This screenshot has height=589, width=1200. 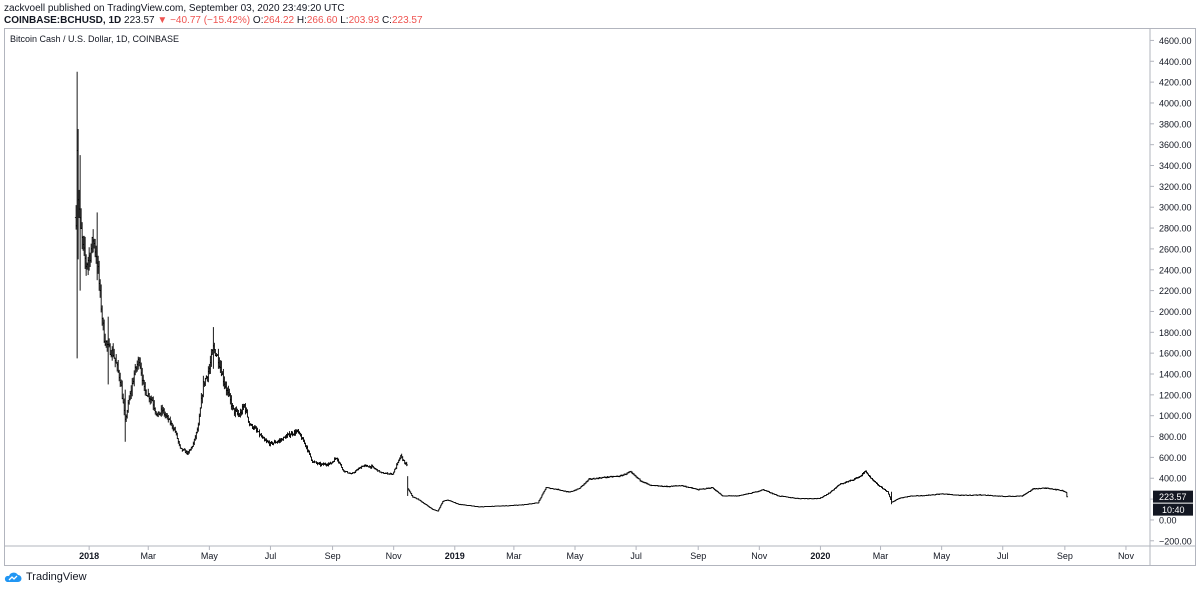 What do you see at coordinates (1175, 270) in the screenshot?
I see `y-tick-label: 2400.00` at bounding box center [1175, 270].